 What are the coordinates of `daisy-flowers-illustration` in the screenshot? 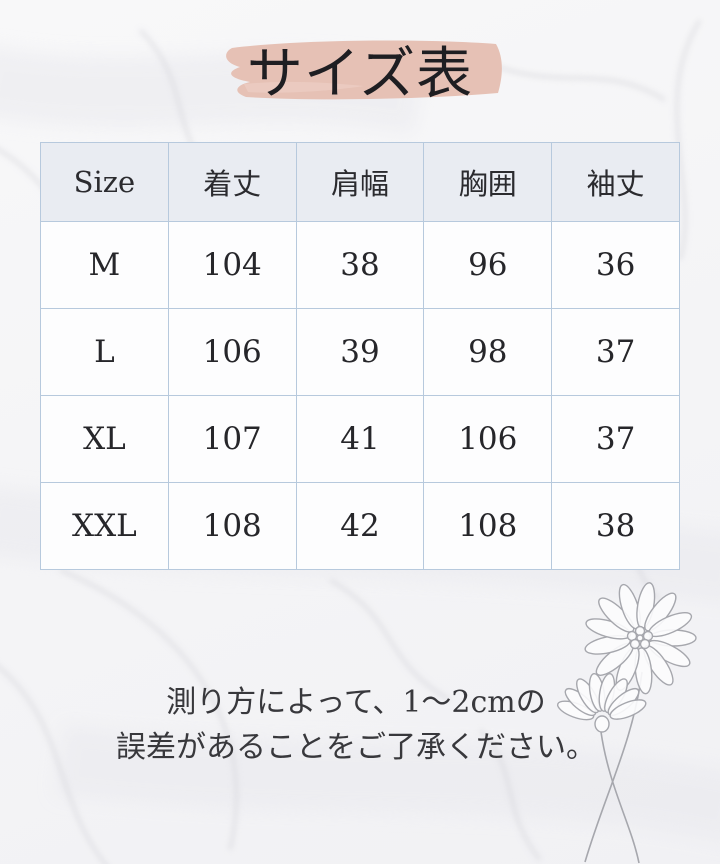 It's located at (626, 723).